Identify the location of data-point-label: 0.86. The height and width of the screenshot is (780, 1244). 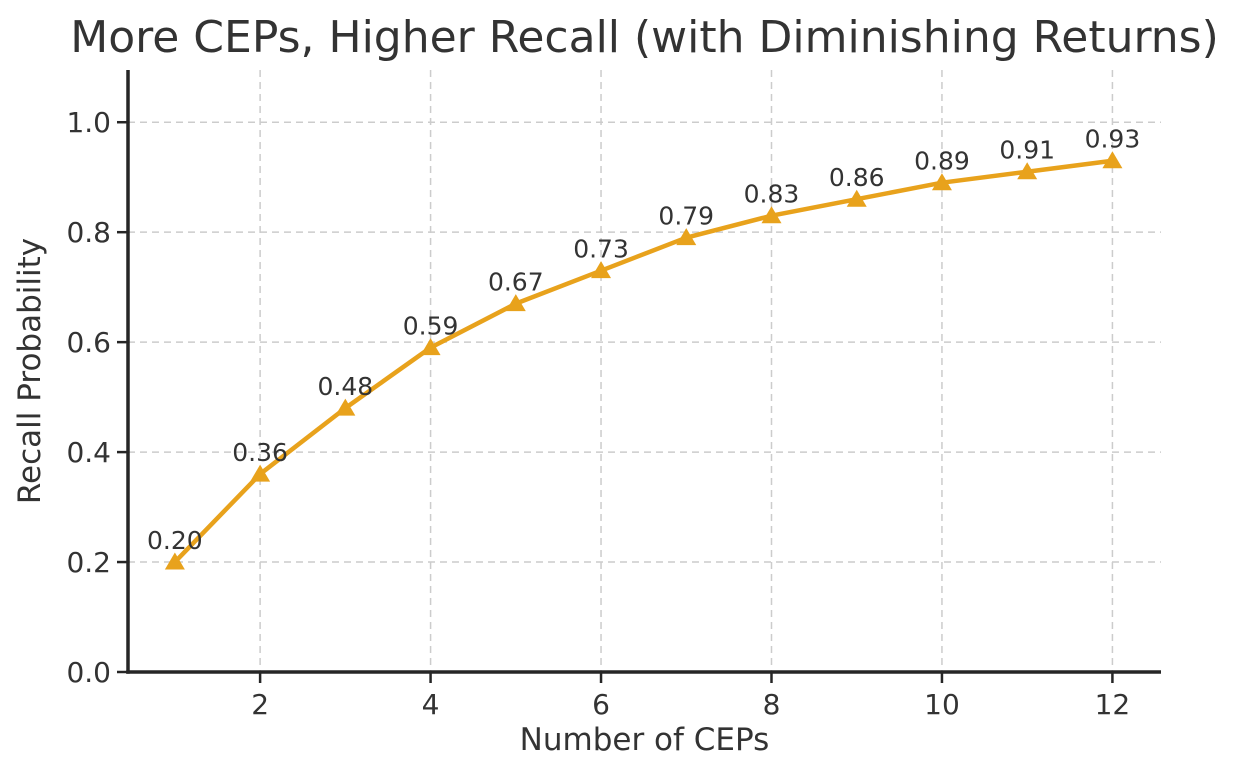
(857, 177).